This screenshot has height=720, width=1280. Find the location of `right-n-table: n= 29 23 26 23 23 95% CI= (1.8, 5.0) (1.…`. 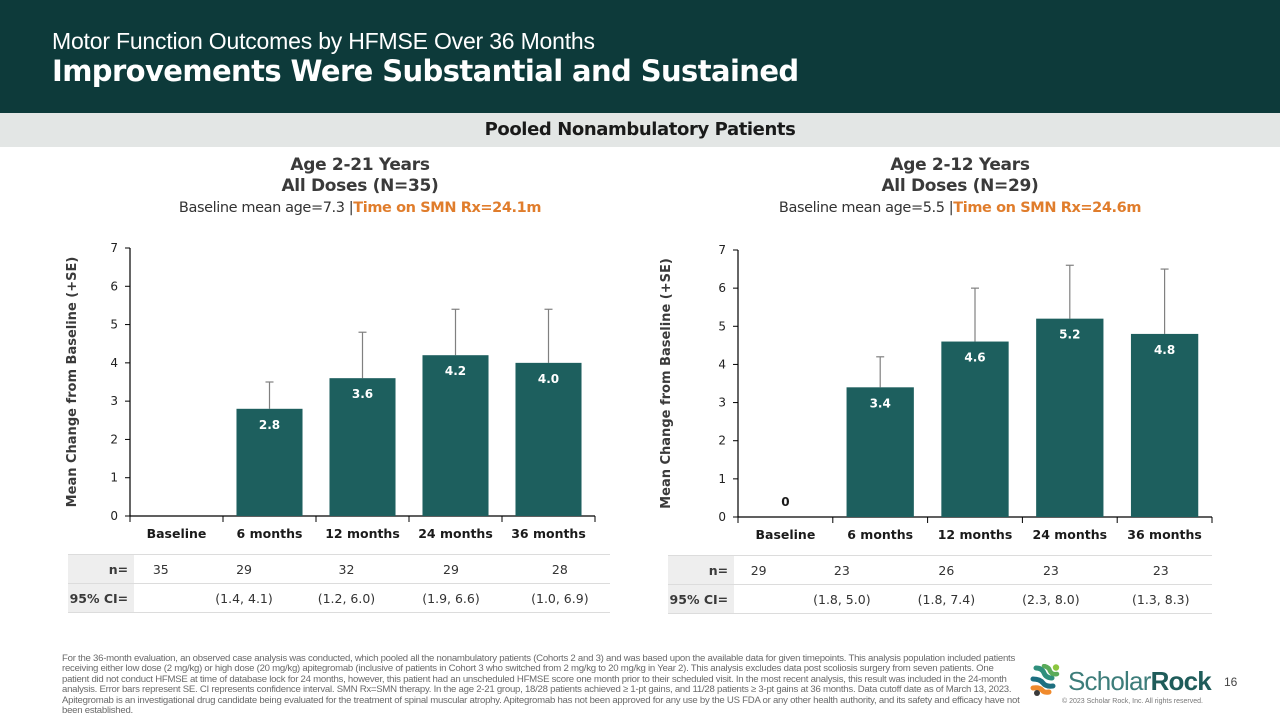

right-n-table: n= 29 23 26 23 23 95% CI= (1.8, 5.0) (1.… is located at coordinates (940, 584).